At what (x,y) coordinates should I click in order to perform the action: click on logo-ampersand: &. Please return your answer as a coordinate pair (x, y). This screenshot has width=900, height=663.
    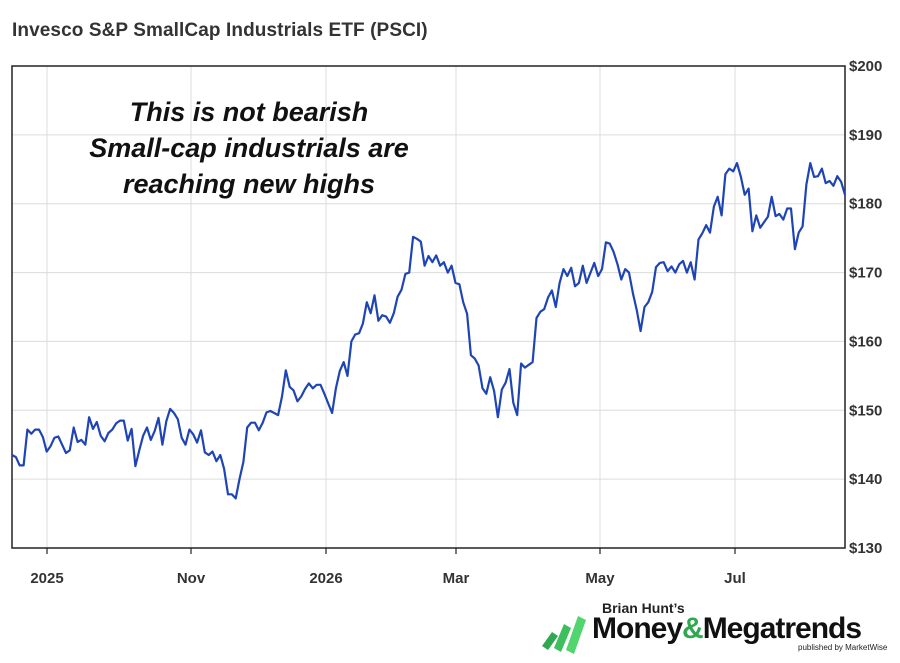
    Looking at the image, I should click on (693, 628).